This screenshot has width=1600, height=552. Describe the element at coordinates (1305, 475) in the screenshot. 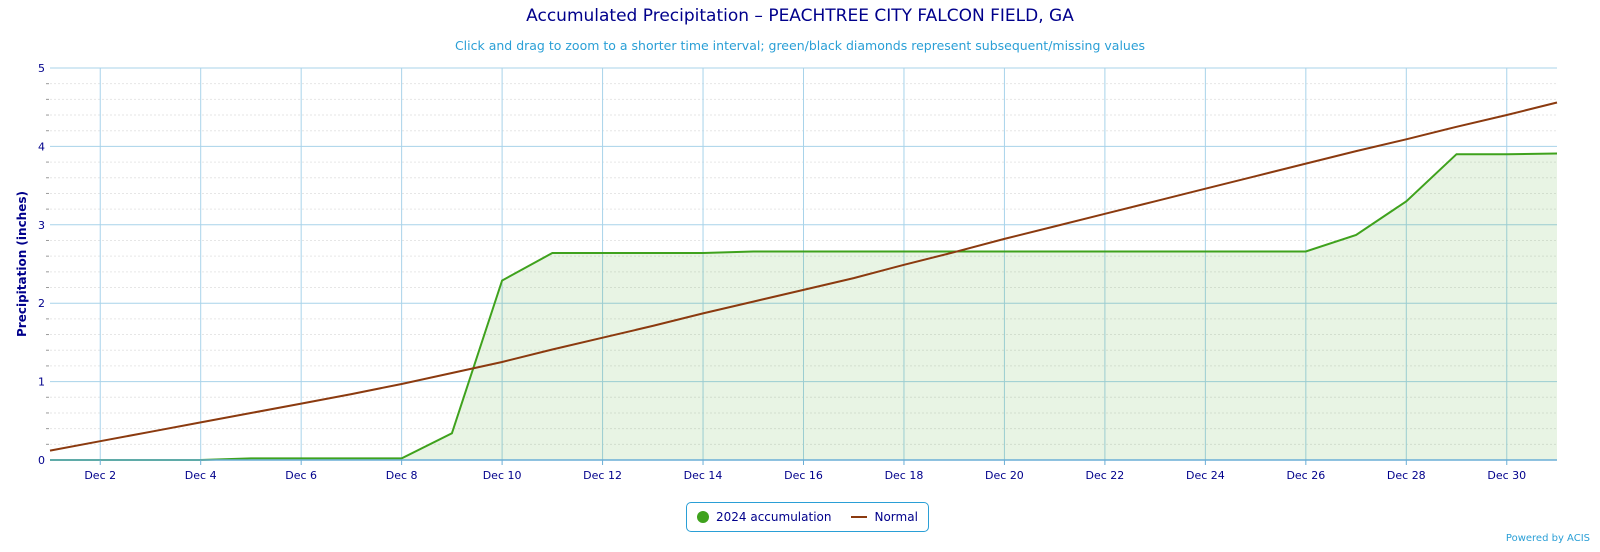

I see `x-tick-label: Dec 26` at that location.